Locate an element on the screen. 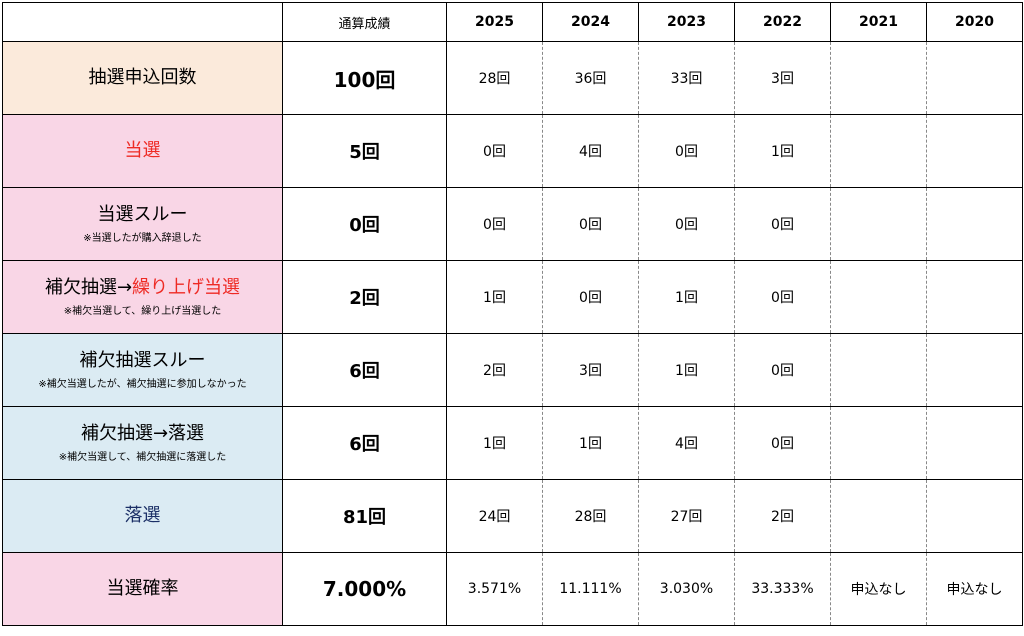 The height and width of the screenshot is (636, 1024). row-label-win-rate: 当選確率 is located at coordinates (142, 589).